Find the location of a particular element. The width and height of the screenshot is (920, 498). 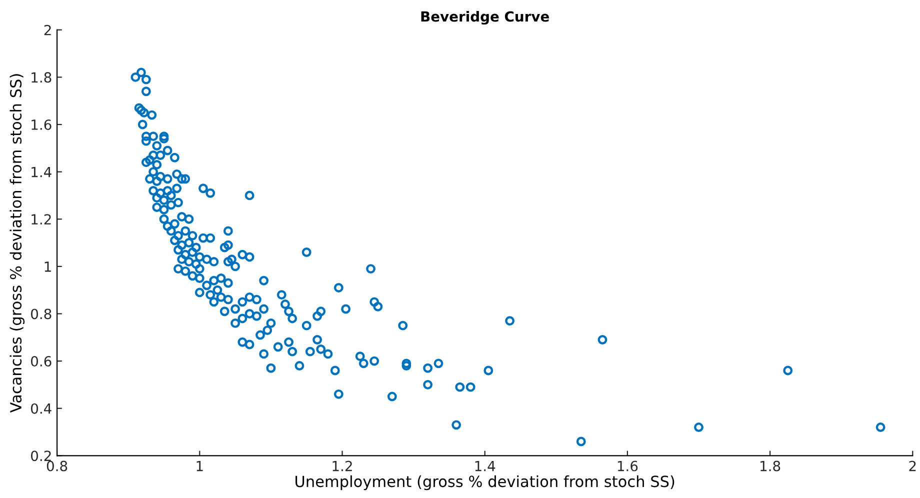

x-tick-label: 1.8 is located at coordinates (770, 466).